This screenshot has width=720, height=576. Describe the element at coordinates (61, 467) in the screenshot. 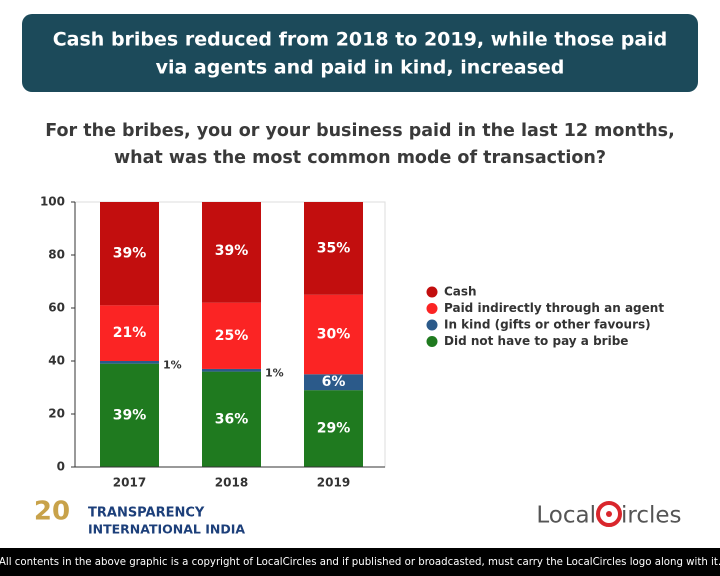

I see `y-tick-label: 0` at that location.